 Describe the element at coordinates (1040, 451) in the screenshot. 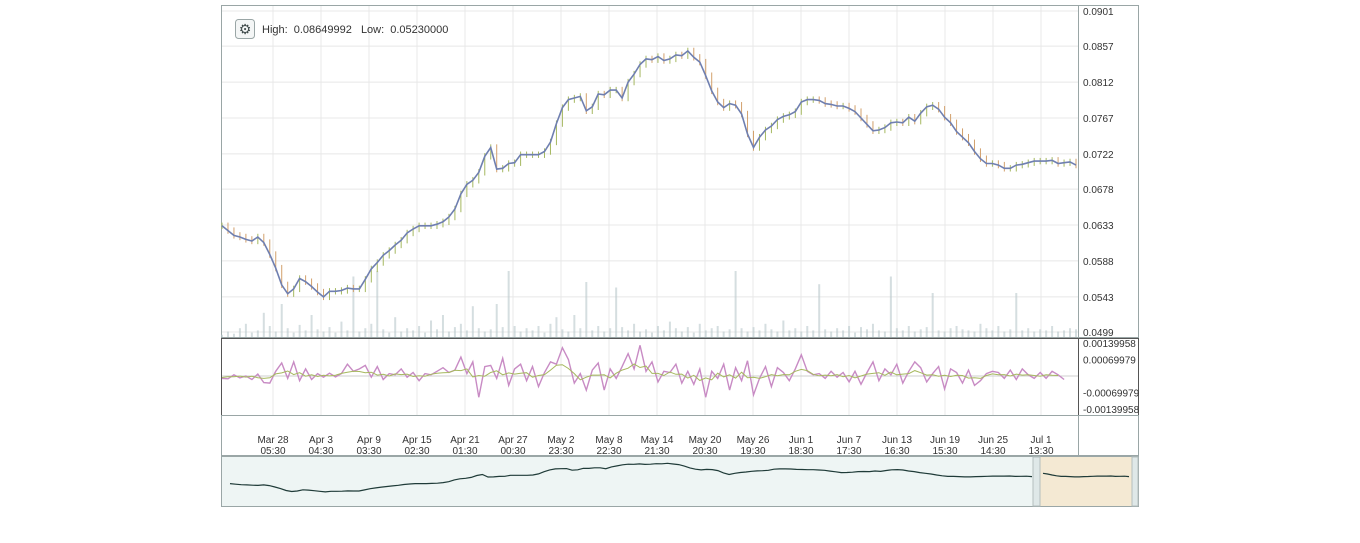

I see `x-tick-time: 13:30` at that location.